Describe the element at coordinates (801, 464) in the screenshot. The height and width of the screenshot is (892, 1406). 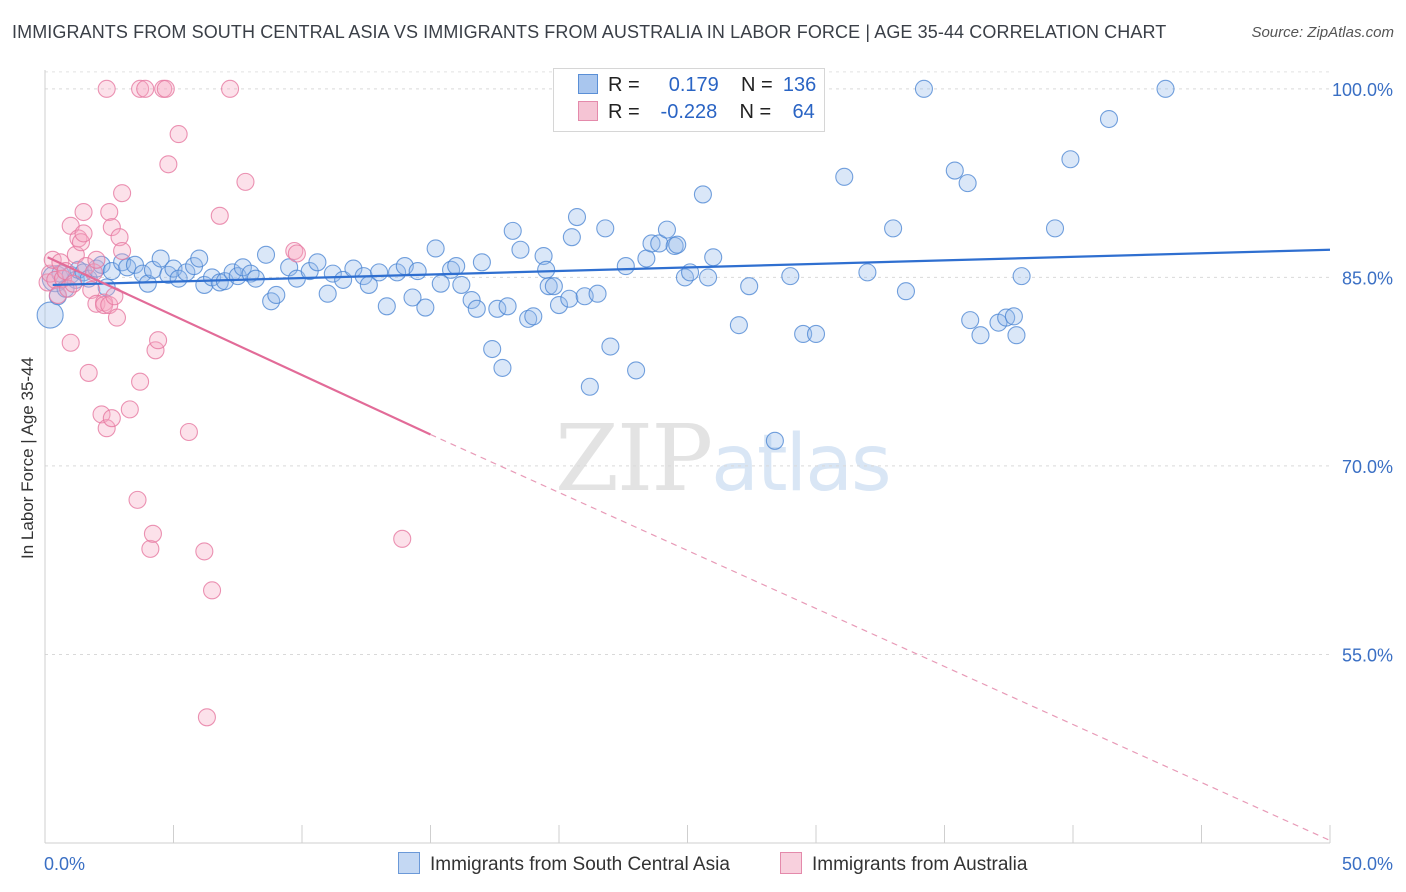
I see `watermark-atlas: atlas` at that location.